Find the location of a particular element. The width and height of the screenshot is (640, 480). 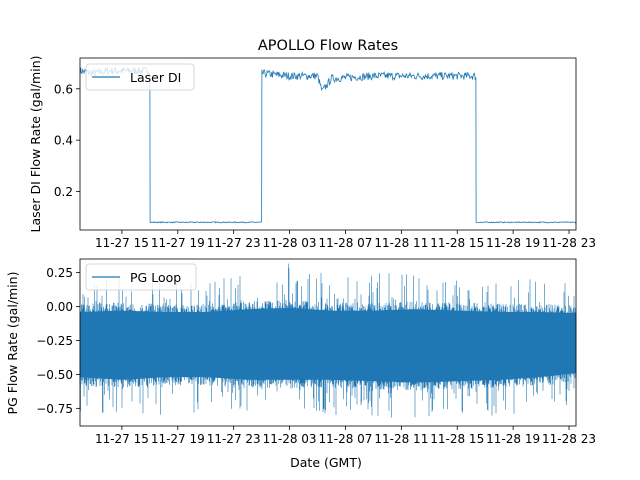

top-y-ticks: 0.2 0.4 0.6 is located at coordinates (67, 140).